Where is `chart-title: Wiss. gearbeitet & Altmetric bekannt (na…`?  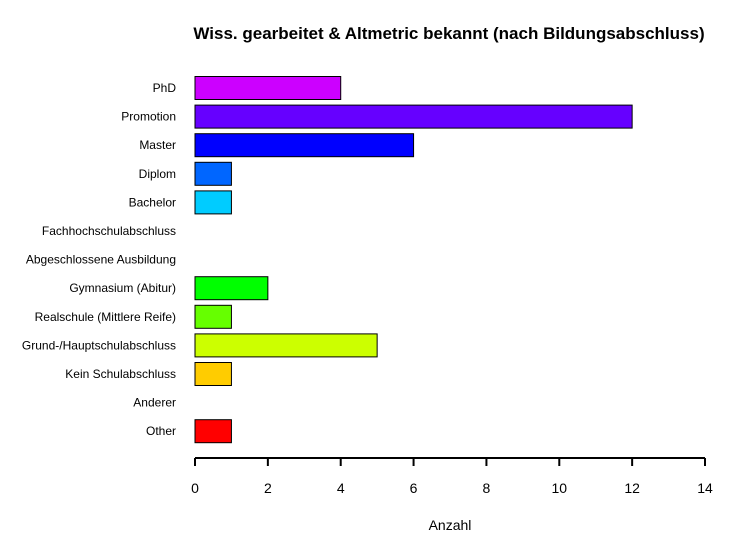
chart-title: Wiss. gearbeitet & Altmetric bekannt (na… is located at coordinates (448, 33).